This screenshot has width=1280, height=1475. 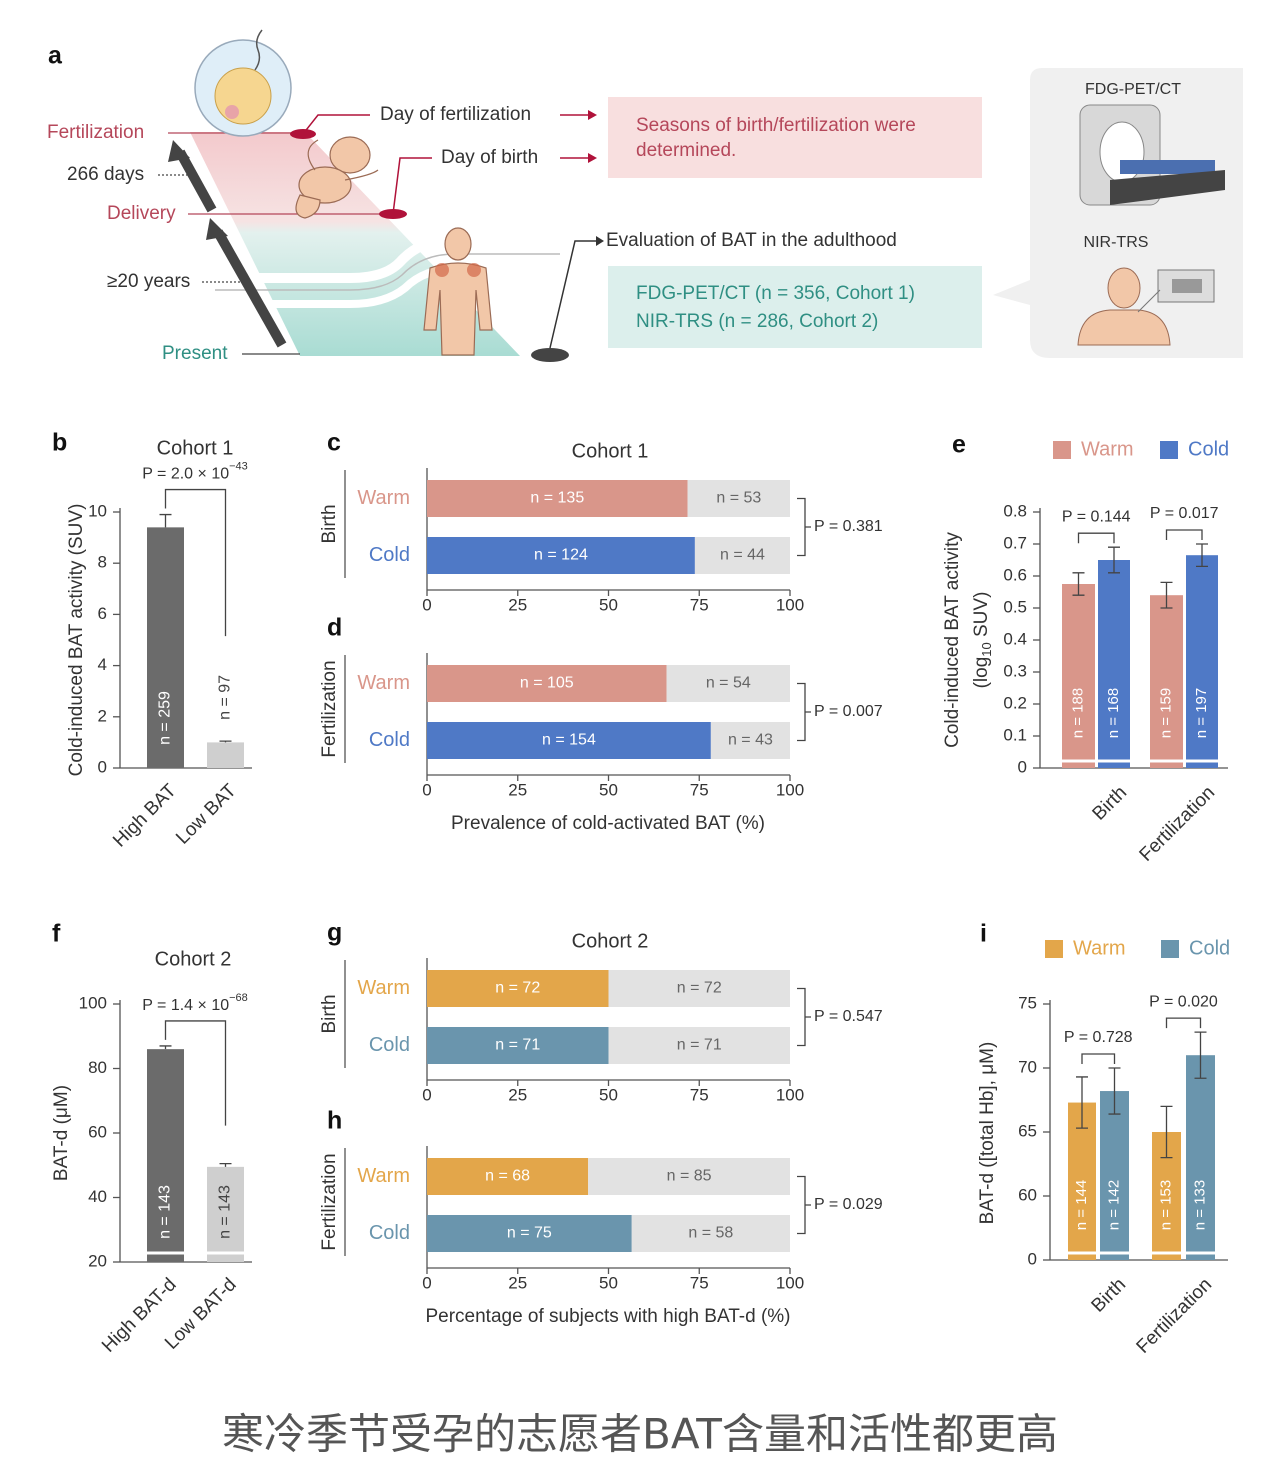 What do you see at coordinates (337, 177) in the screenshot?
I see `baby` at bounding box center [337, 177].